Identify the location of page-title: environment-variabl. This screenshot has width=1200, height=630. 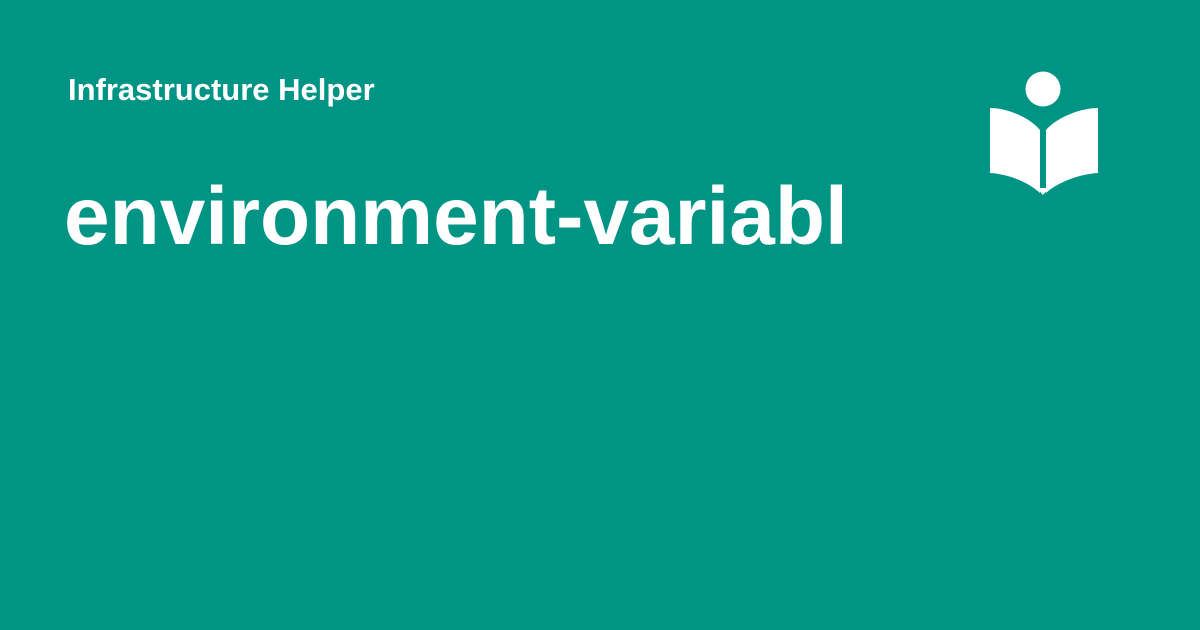
(456, 216).